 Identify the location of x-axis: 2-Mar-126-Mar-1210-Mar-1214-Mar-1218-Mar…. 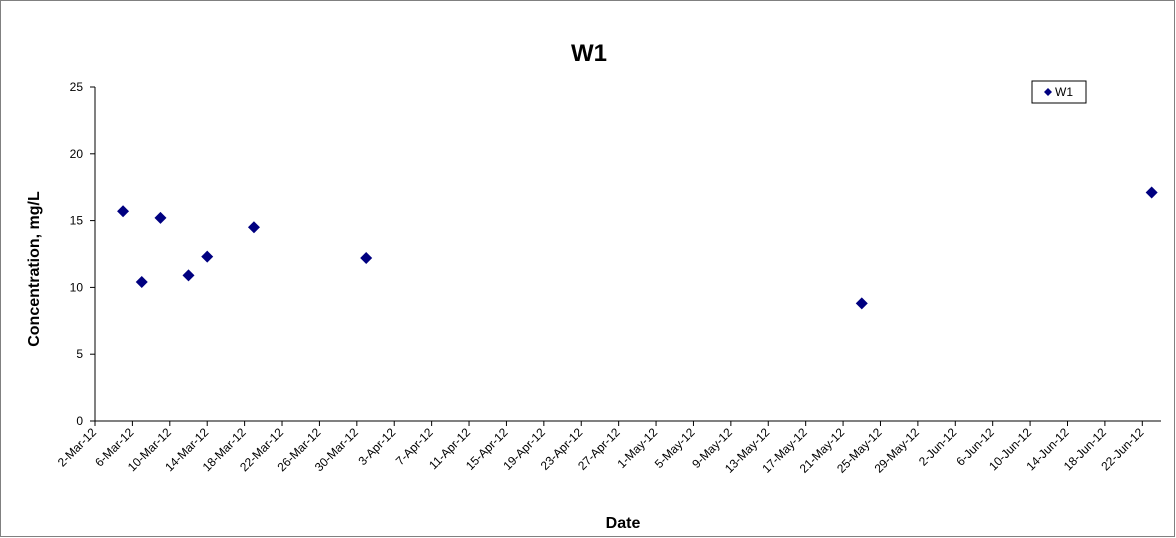
(608, 448).